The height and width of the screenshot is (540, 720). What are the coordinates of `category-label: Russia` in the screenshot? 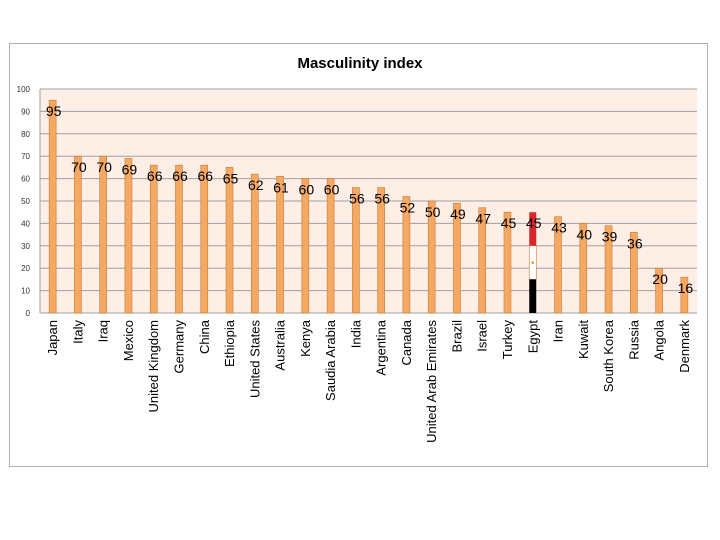 It's located at (633, 339).